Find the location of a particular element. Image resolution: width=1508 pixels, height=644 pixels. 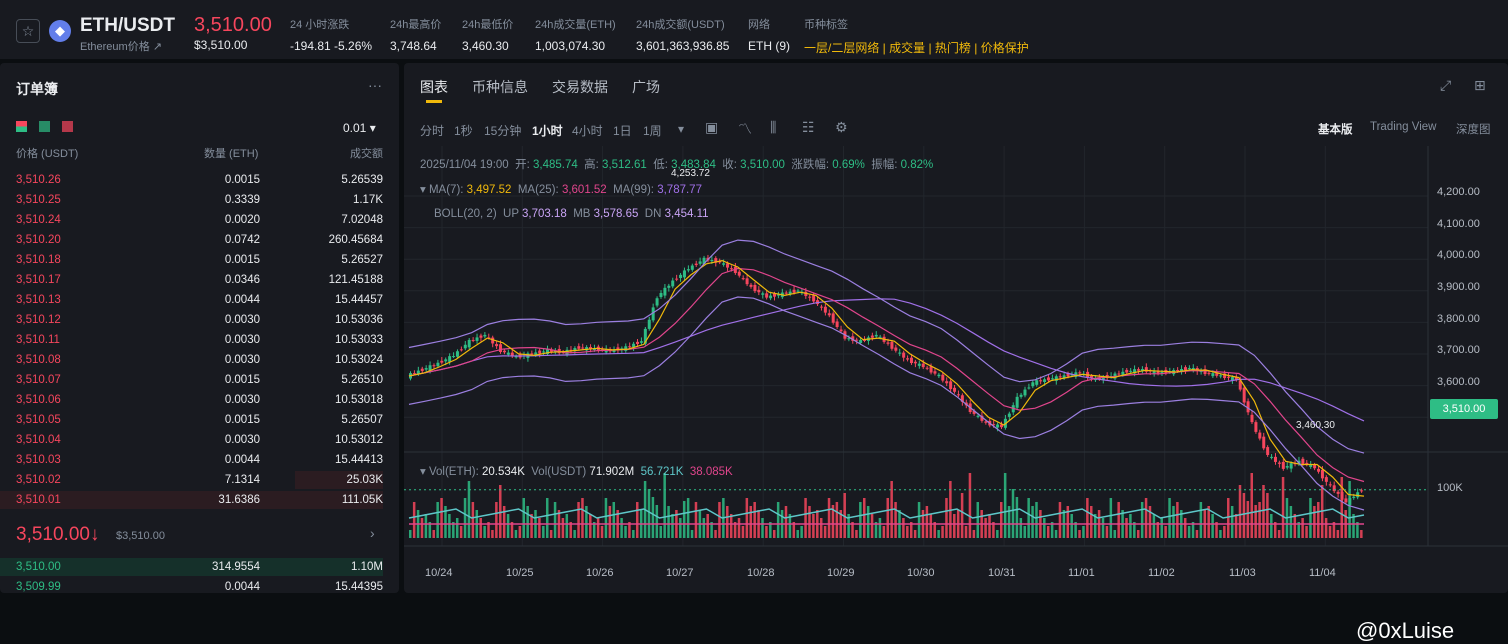

order-book-row: 3,510.02 7.1314 25.03K is located at coordinates (199, 480).